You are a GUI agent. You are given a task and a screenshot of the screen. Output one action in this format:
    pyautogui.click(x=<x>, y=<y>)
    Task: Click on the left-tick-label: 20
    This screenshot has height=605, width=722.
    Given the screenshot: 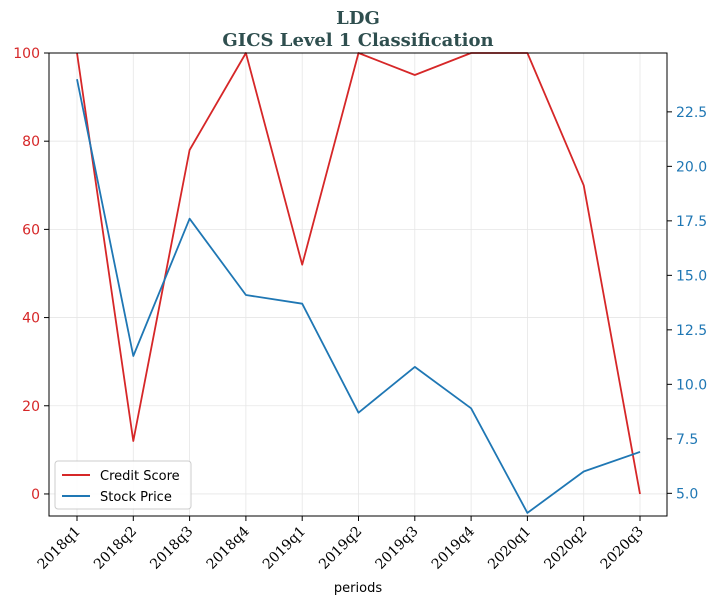 What is the action you would take?
    pyautogui.click(x=31, y=407)
    